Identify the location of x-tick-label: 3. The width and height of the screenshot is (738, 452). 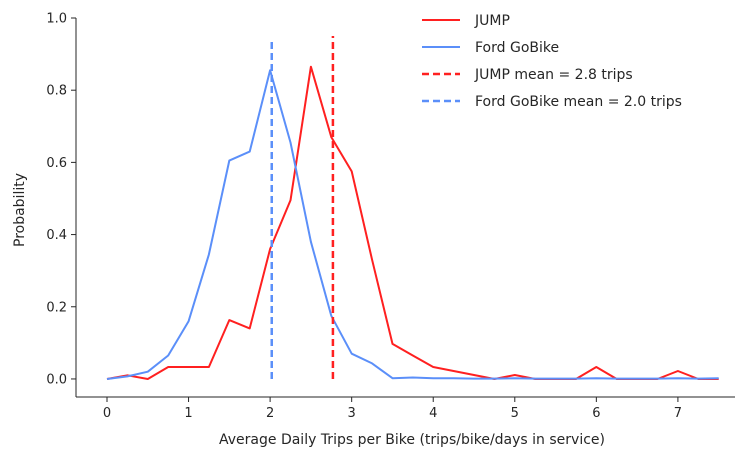
(352, 413).